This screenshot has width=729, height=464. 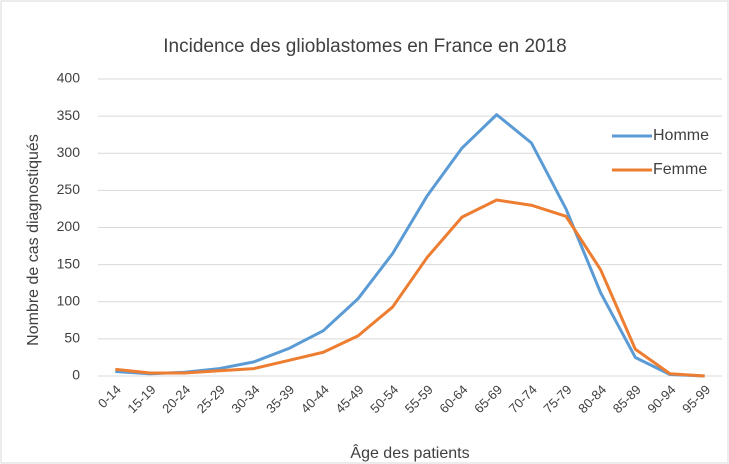 What do you see at coordinates (69, 263) in the screenshot?
I see `y-tick-label: 150` at bounding box center [69, 263].